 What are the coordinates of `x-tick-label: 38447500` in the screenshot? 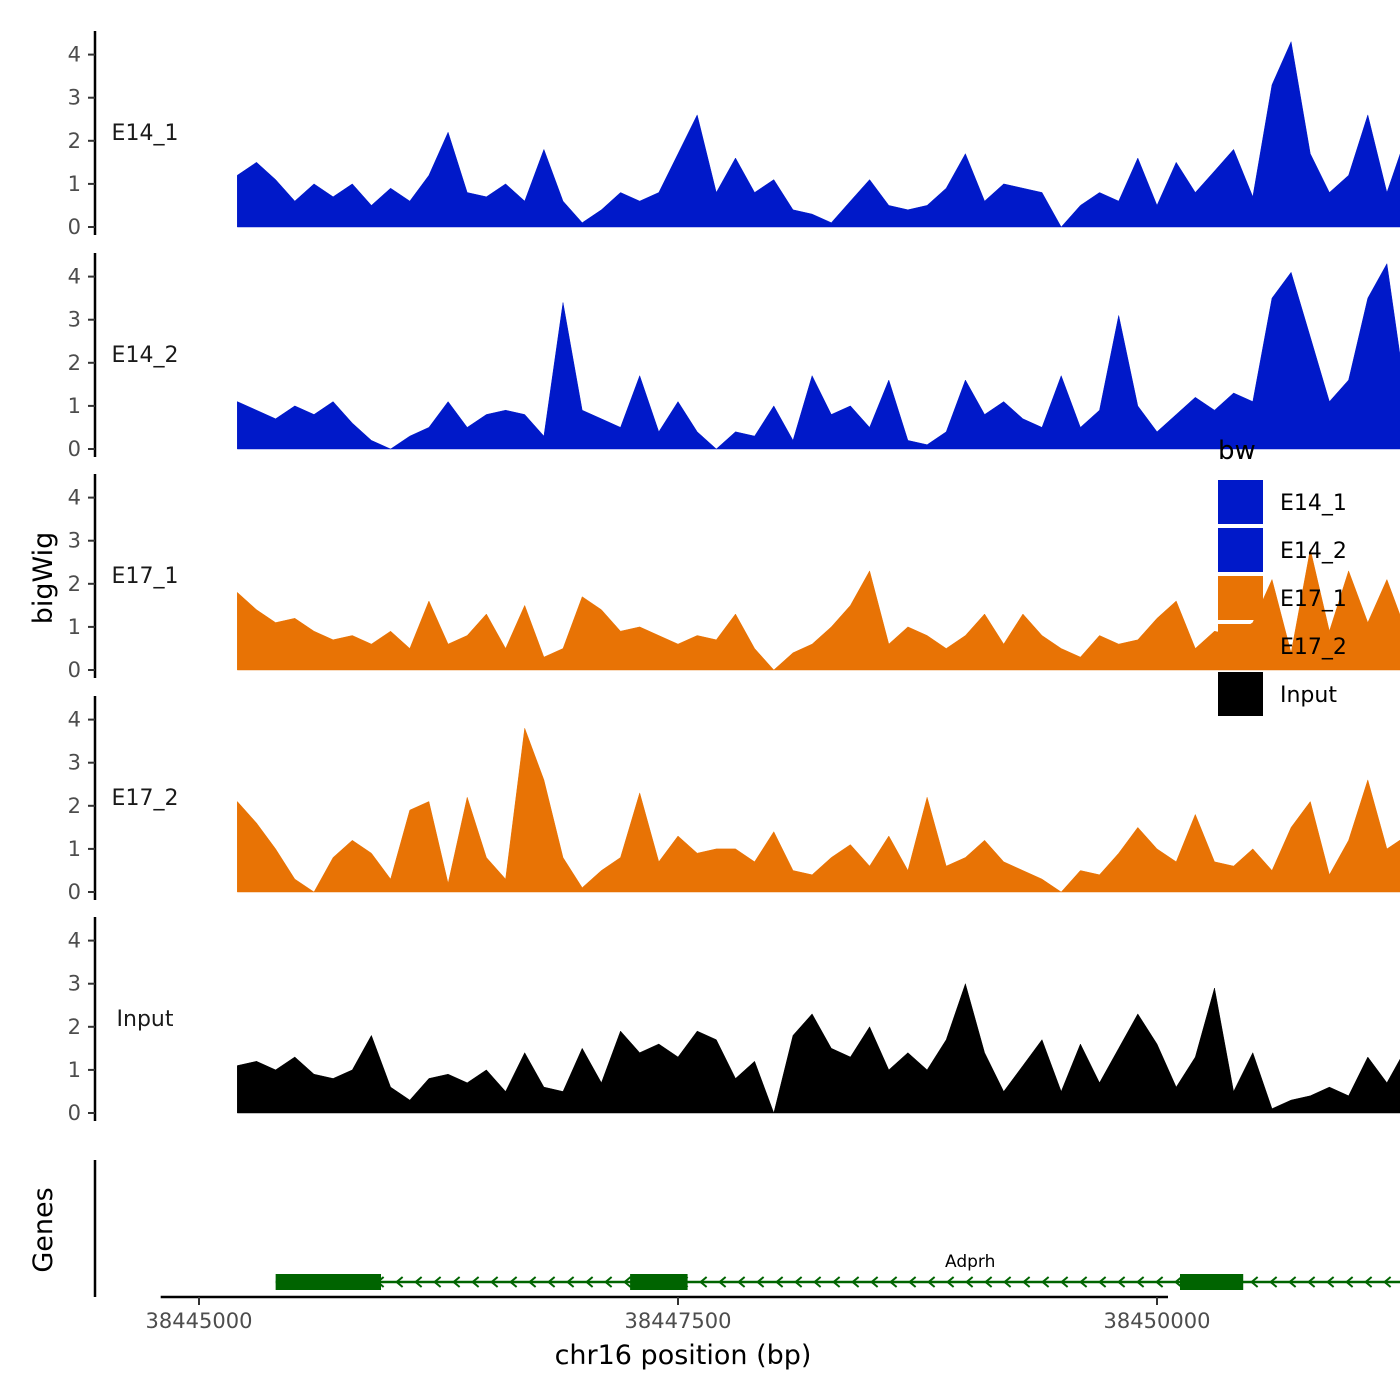 It's located at (678, 1321).